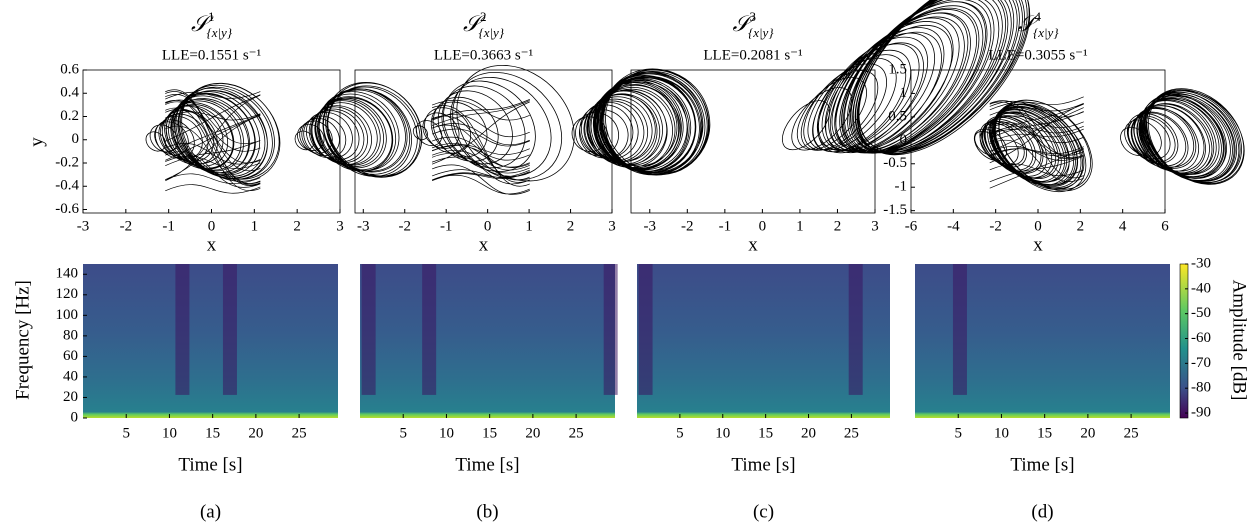 The image size is (1259, 528). Describe the element at coordinates (70, 376) in the screenshot. I see `y-tick-label: 40` at that location.